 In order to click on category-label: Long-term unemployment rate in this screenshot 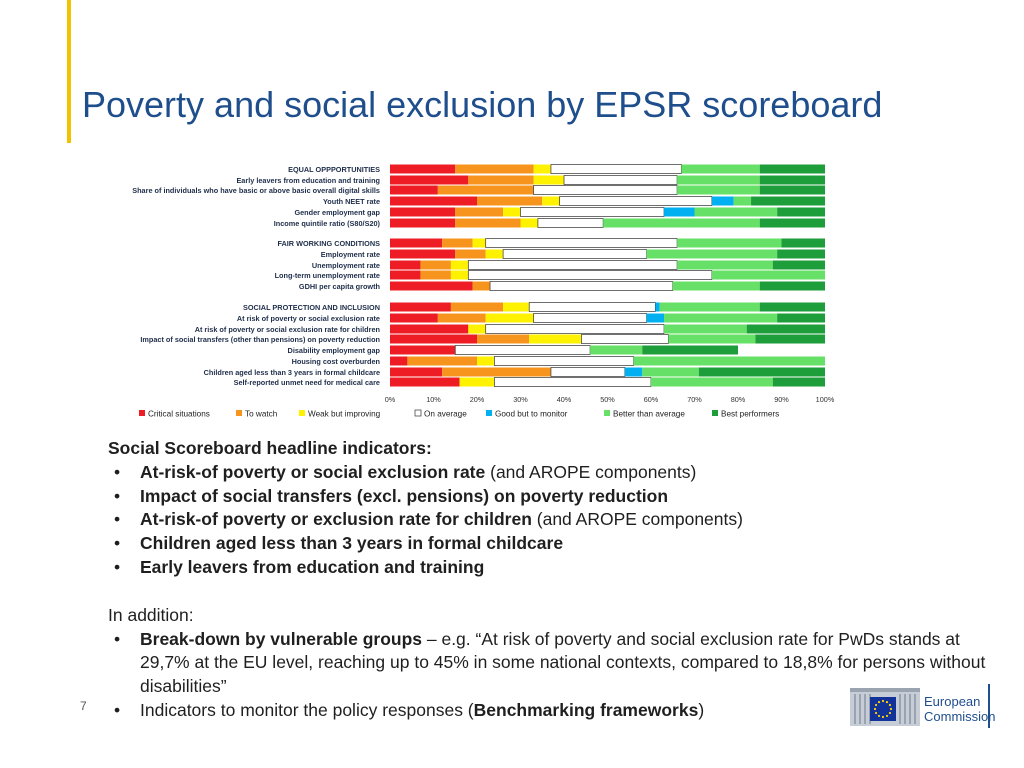, I will do `click(327, 275)`.